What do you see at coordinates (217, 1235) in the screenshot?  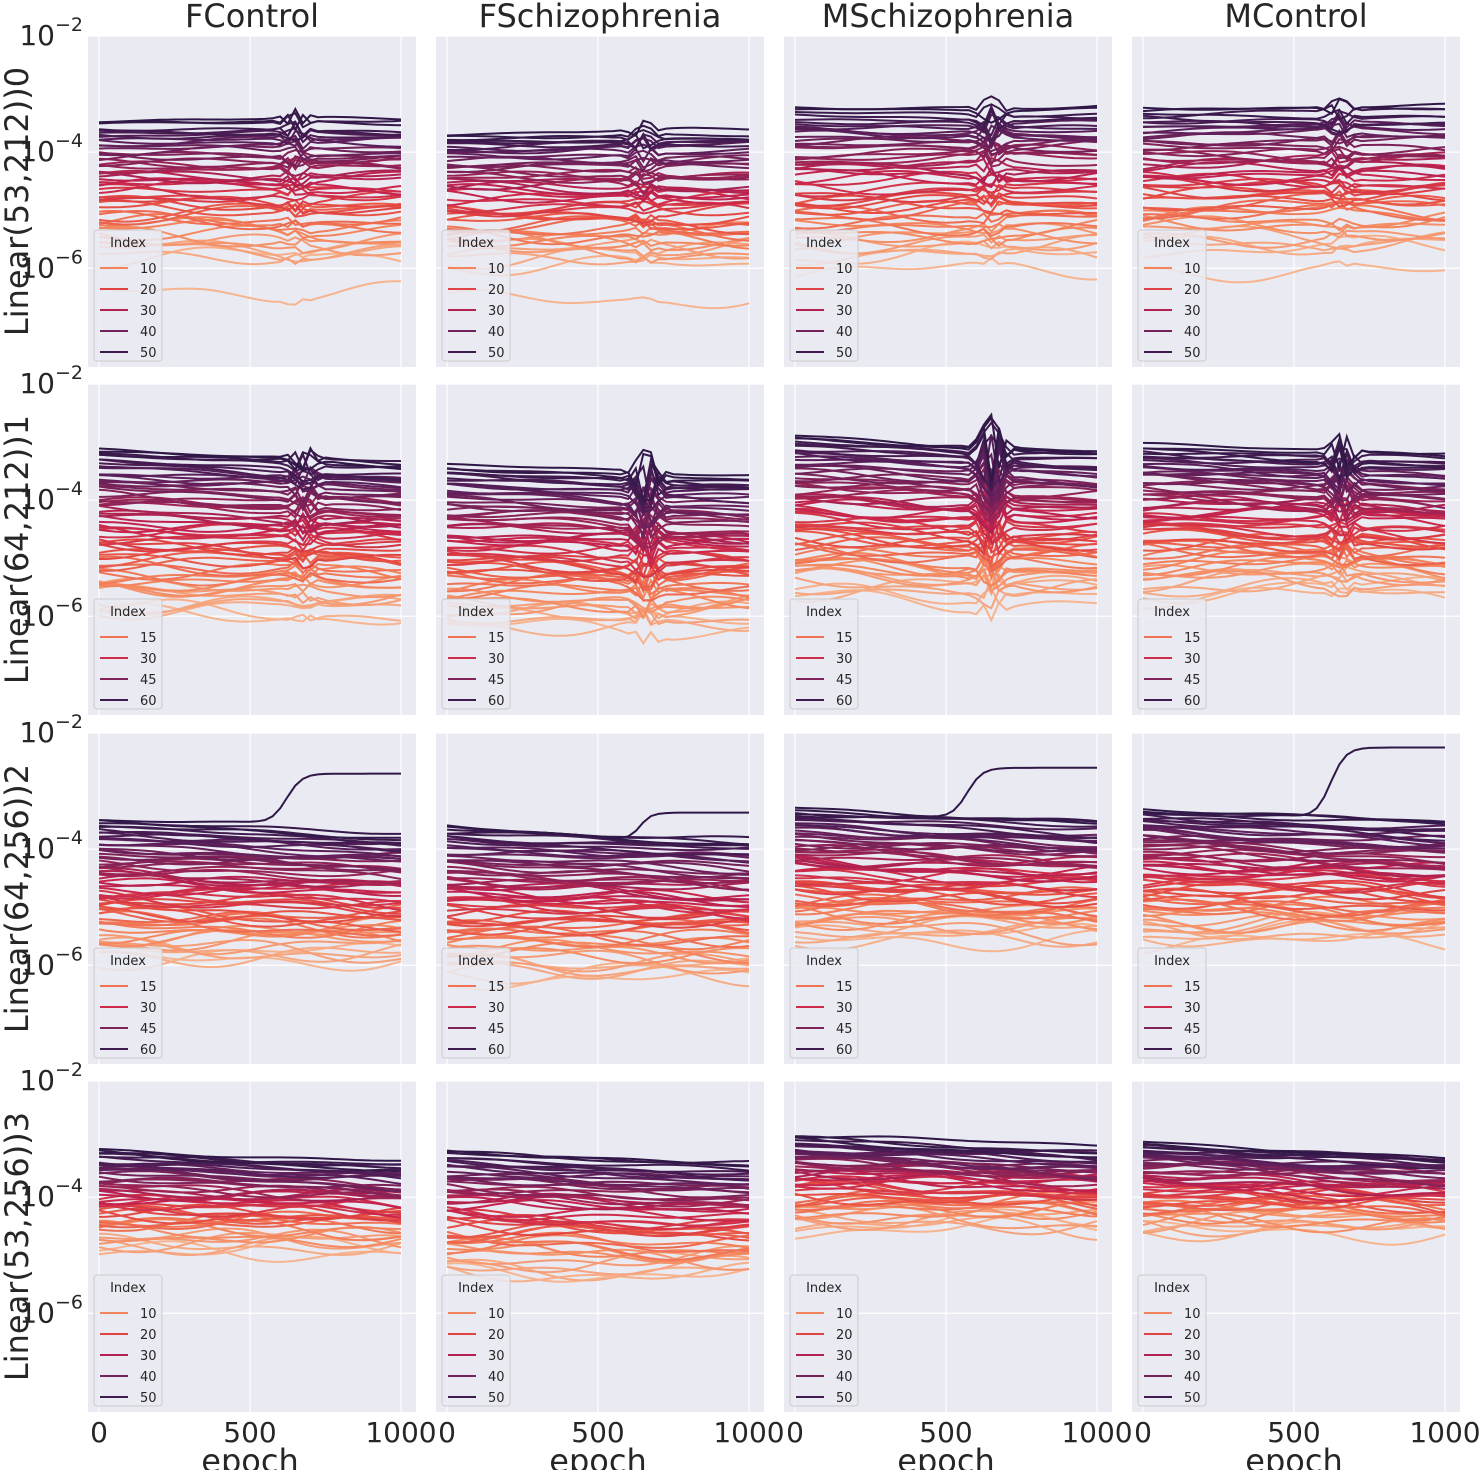 I see `panel-r3-c0: Index 10 20 30 40 50 10⁻² 10⁻⁴ 10⁻⁶` at bounding box center [217, 1235].